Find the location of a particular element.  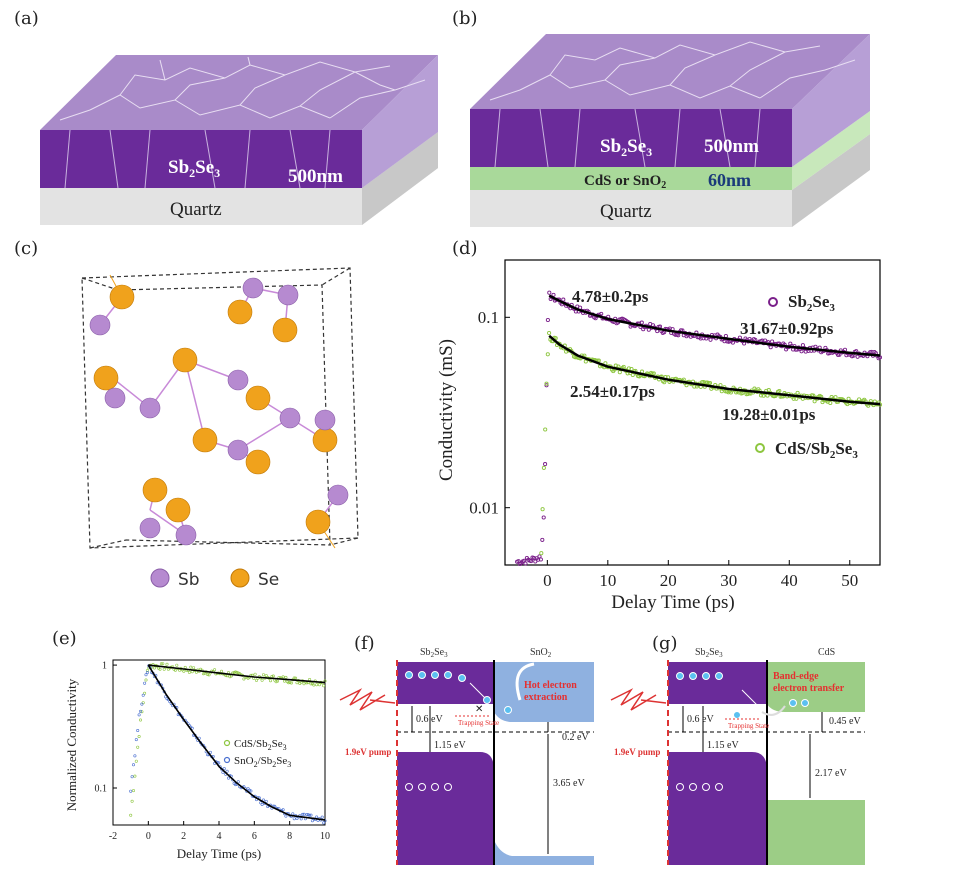

panel-label-f: (f) is located at coordinates (364, 643).